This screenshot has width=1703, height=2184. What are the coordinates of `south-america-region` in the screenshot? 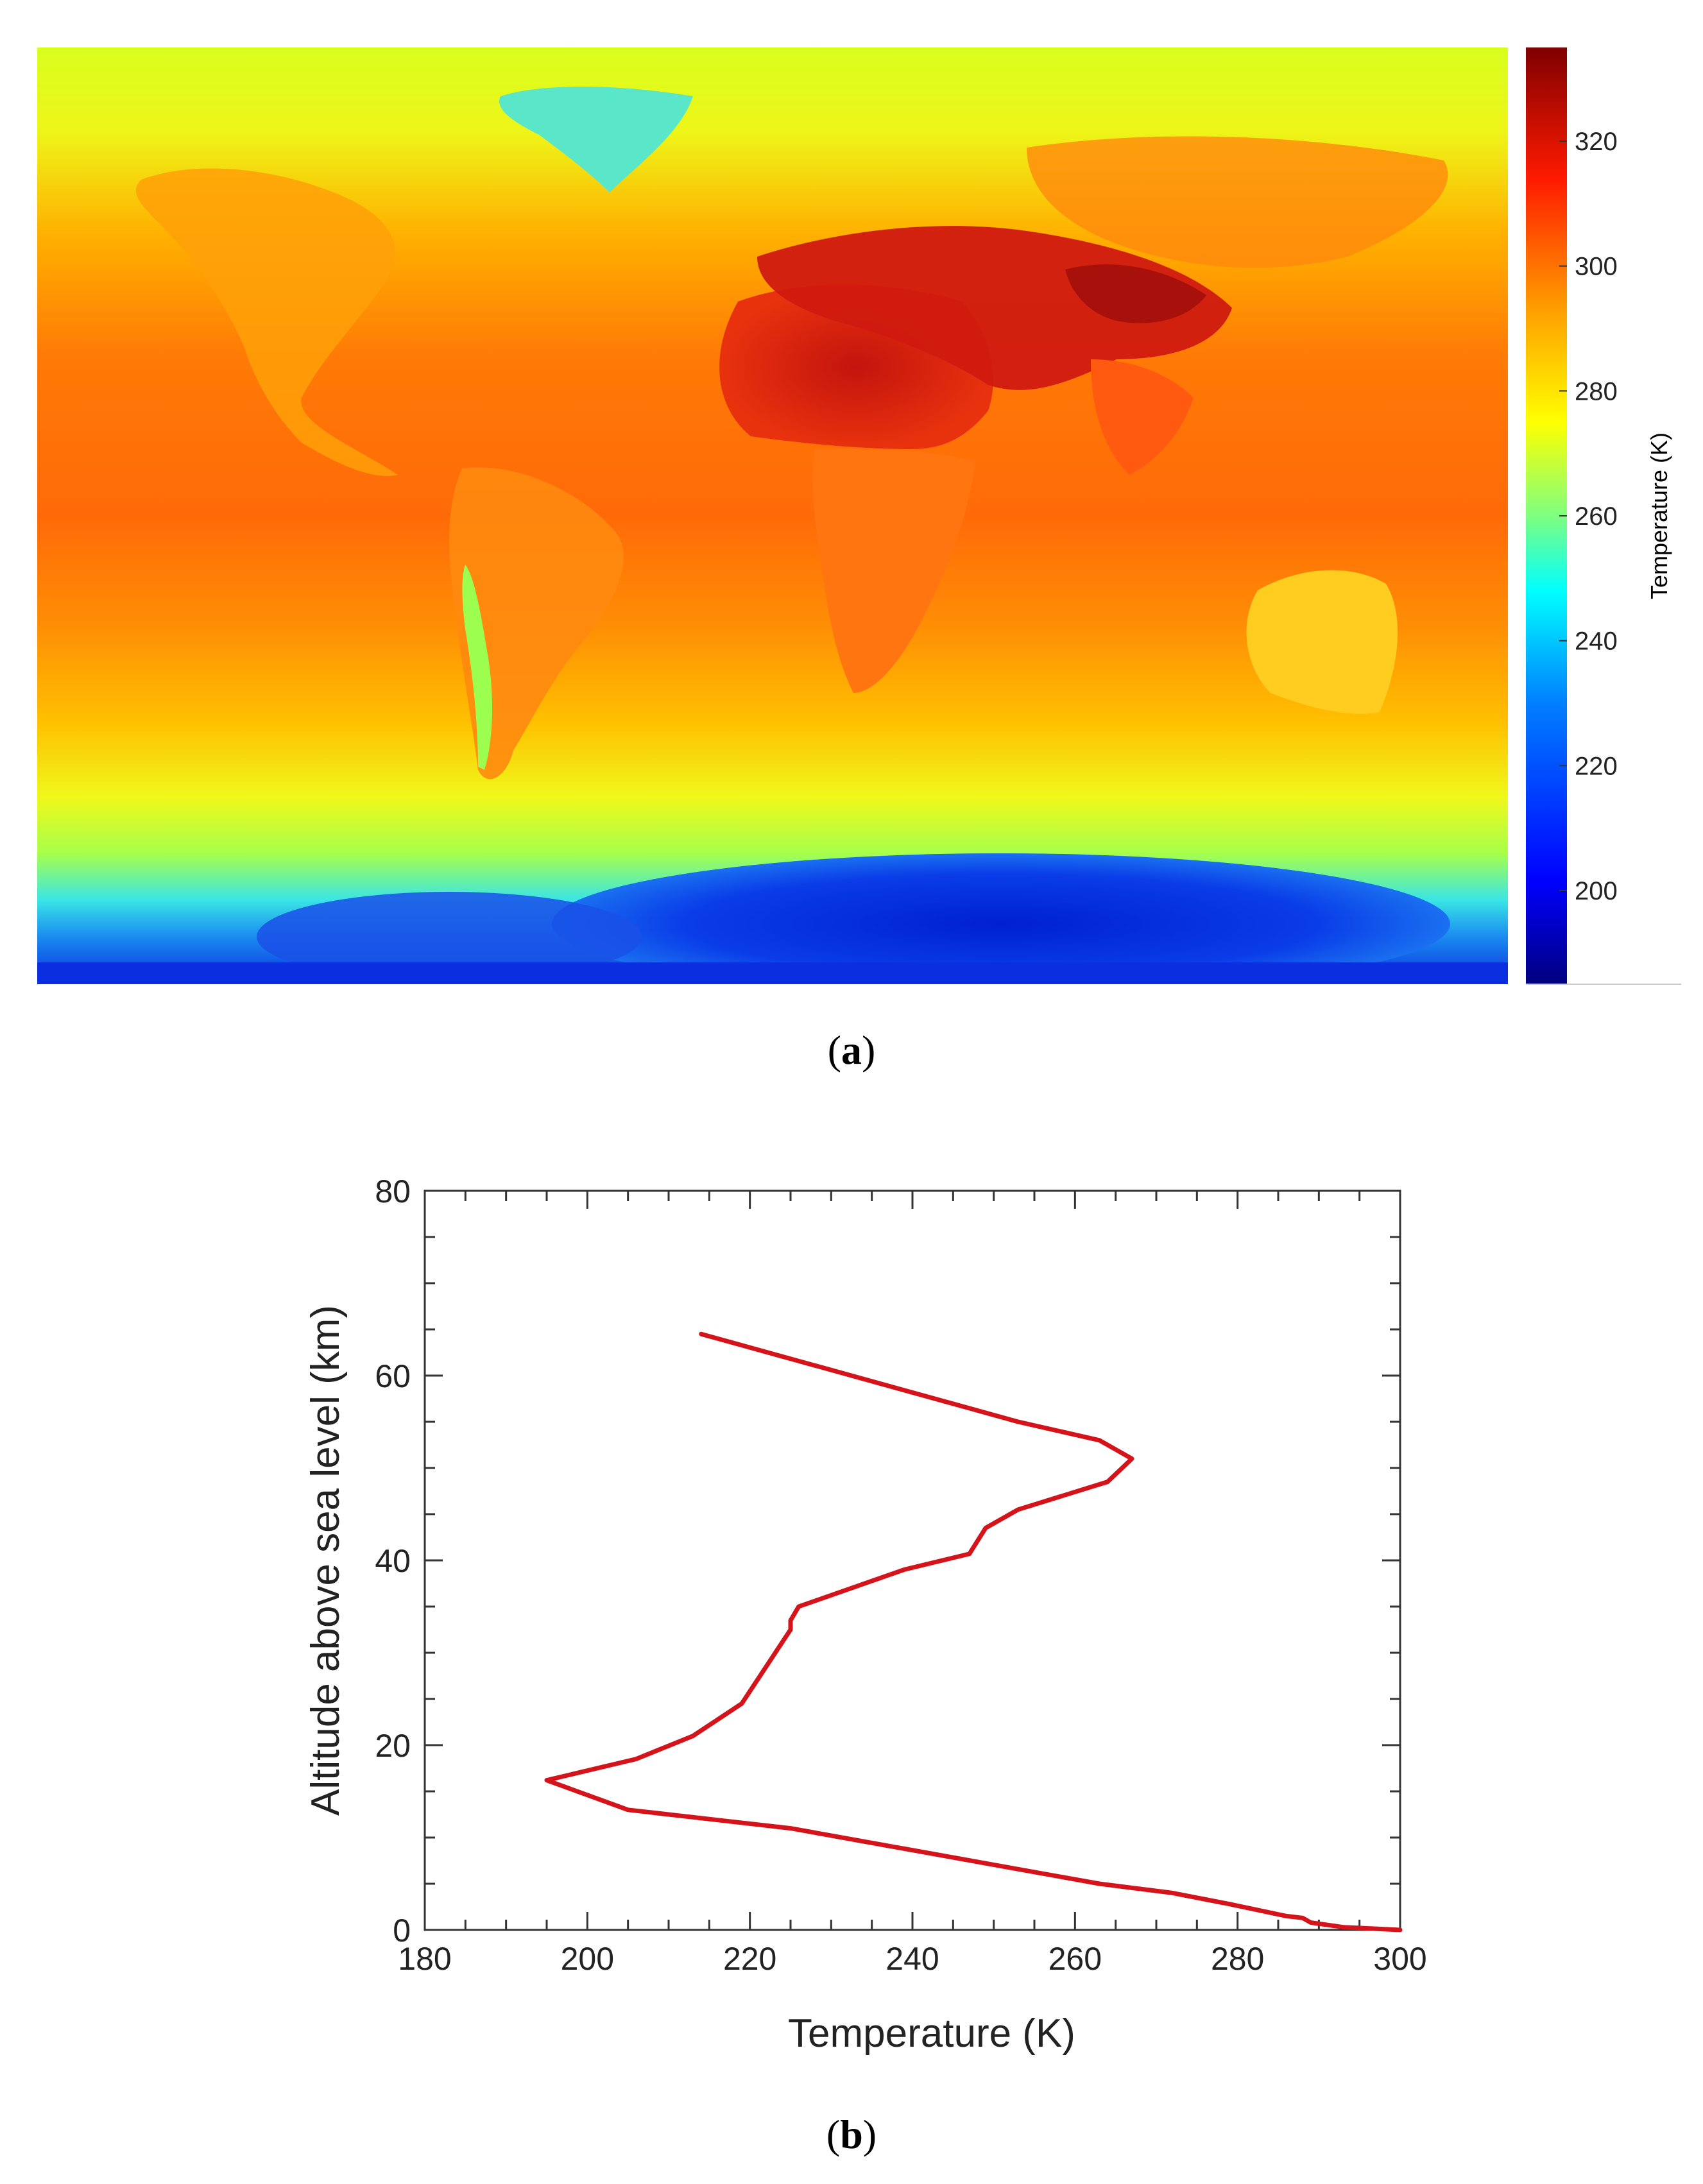 It's located at (536, 623).